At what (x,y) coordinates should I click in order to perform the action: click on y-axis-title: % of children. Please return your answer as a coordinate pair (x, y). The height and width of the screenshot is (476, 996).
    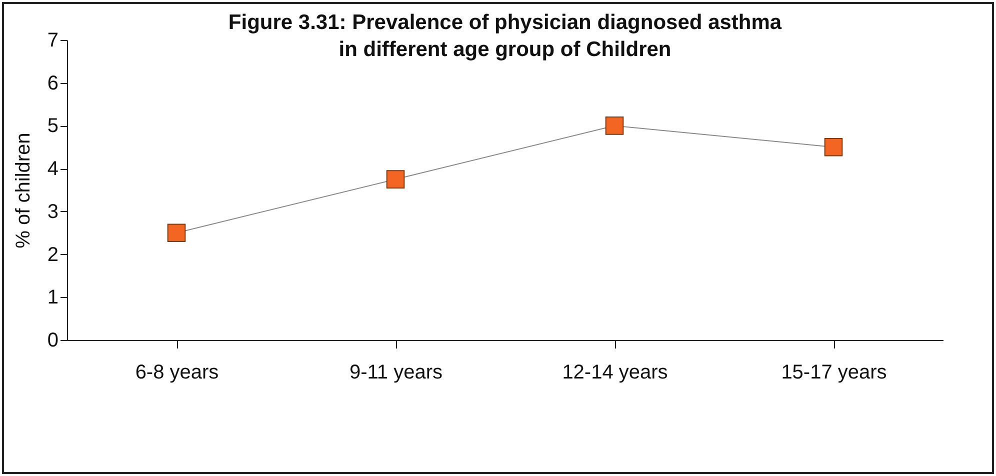
    Looking at the image, I should click on (23, 190).